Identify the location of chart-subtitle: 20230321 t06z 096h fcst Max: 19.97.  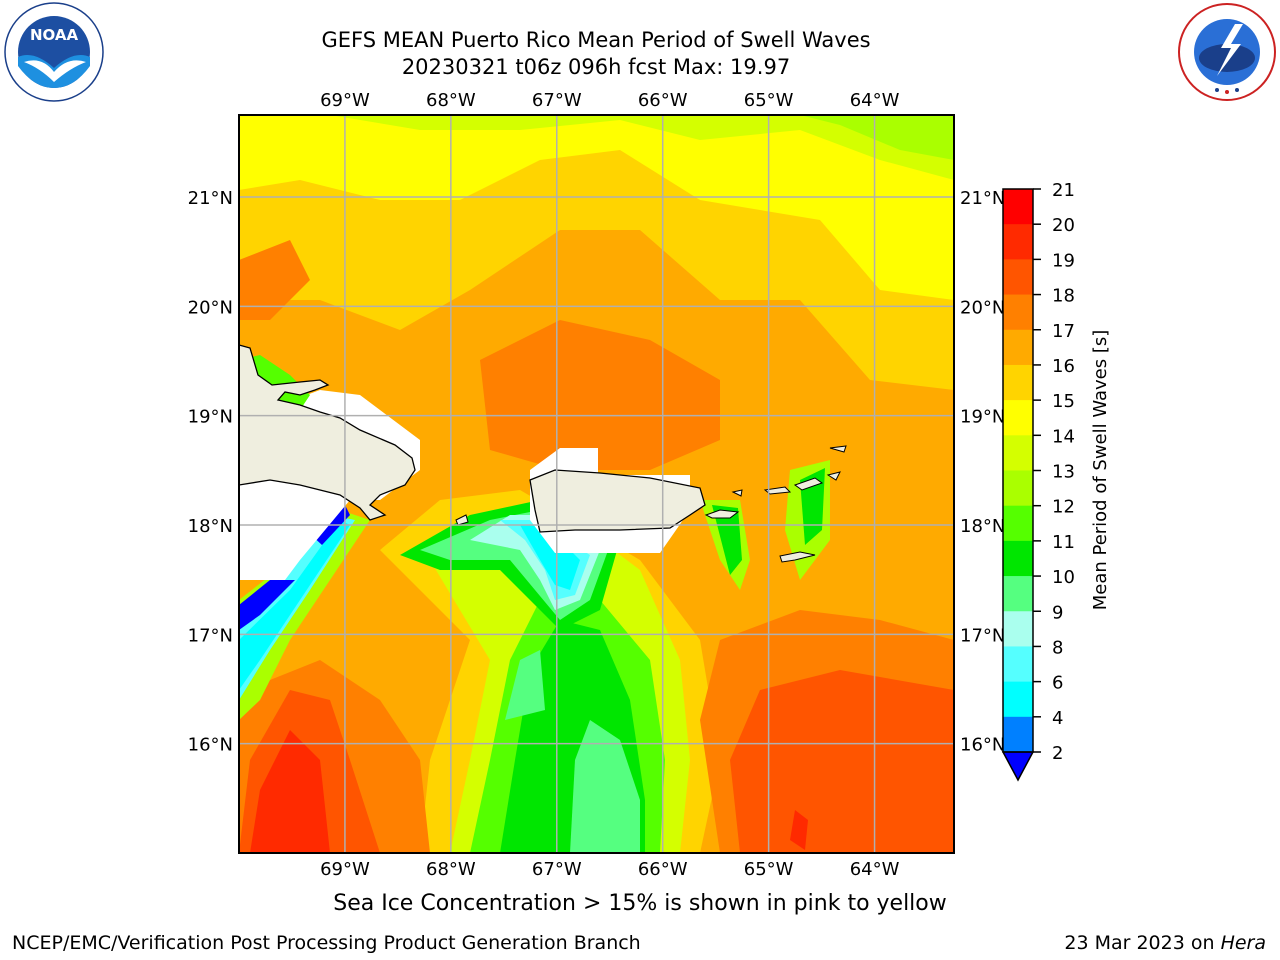
(596, 67).